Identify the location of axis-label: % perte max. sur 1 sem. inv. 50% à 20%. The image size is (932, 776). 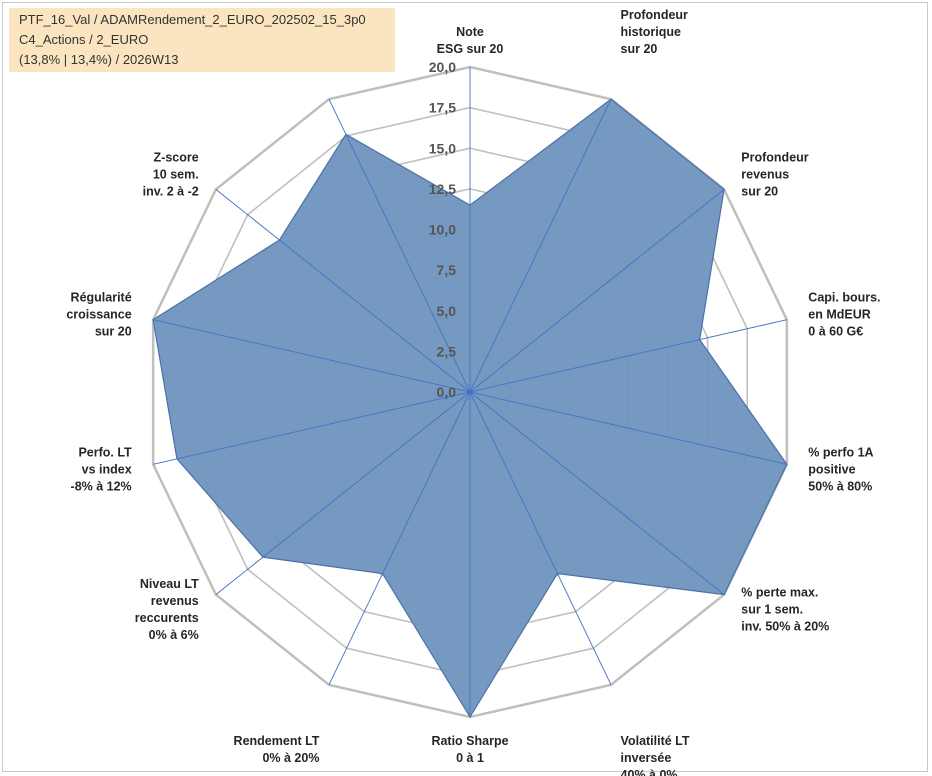
(785, 610).